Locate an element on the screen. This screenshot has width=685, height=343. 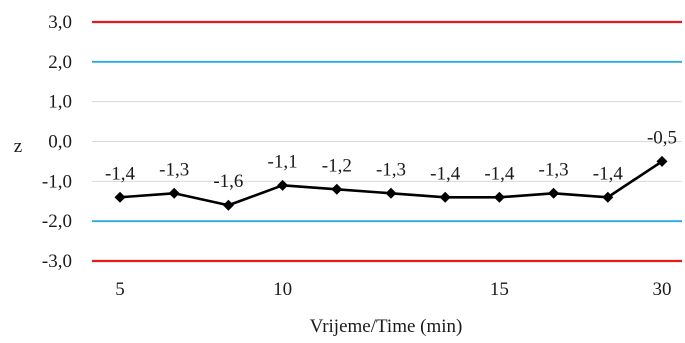
x-axis-title: Vrijeme/Time (min) is located at coordinates (386, 326).